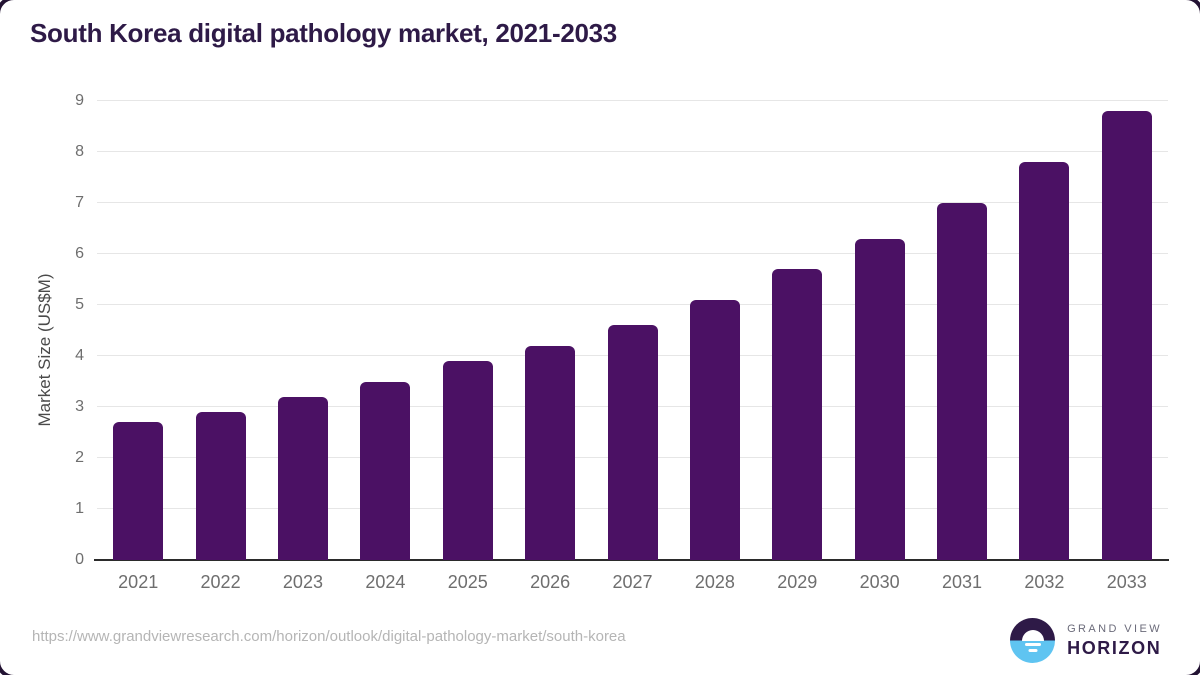  What do you see at coordinates (302, 478) in the screenshot?
I see `bar-2023` at bounding box center [302, 478].